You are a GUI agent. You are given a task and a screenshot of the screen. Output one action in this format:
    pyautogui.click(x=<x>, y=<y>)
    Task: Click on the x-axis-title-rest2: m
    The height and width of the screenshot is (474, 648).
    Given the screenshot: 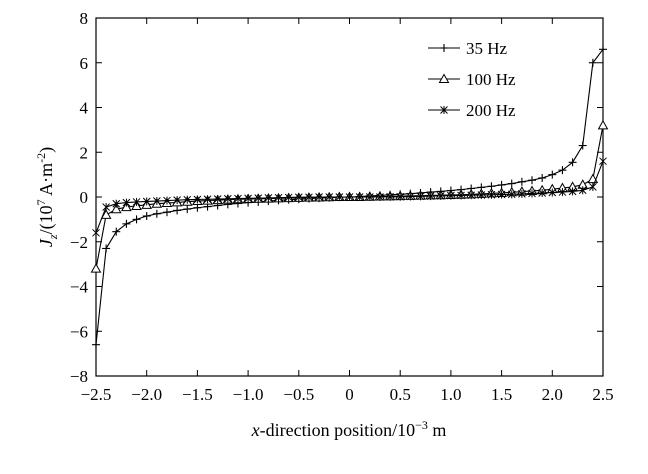 What is the action you would take?
    pyautogui.click(x=437, y=430)
    